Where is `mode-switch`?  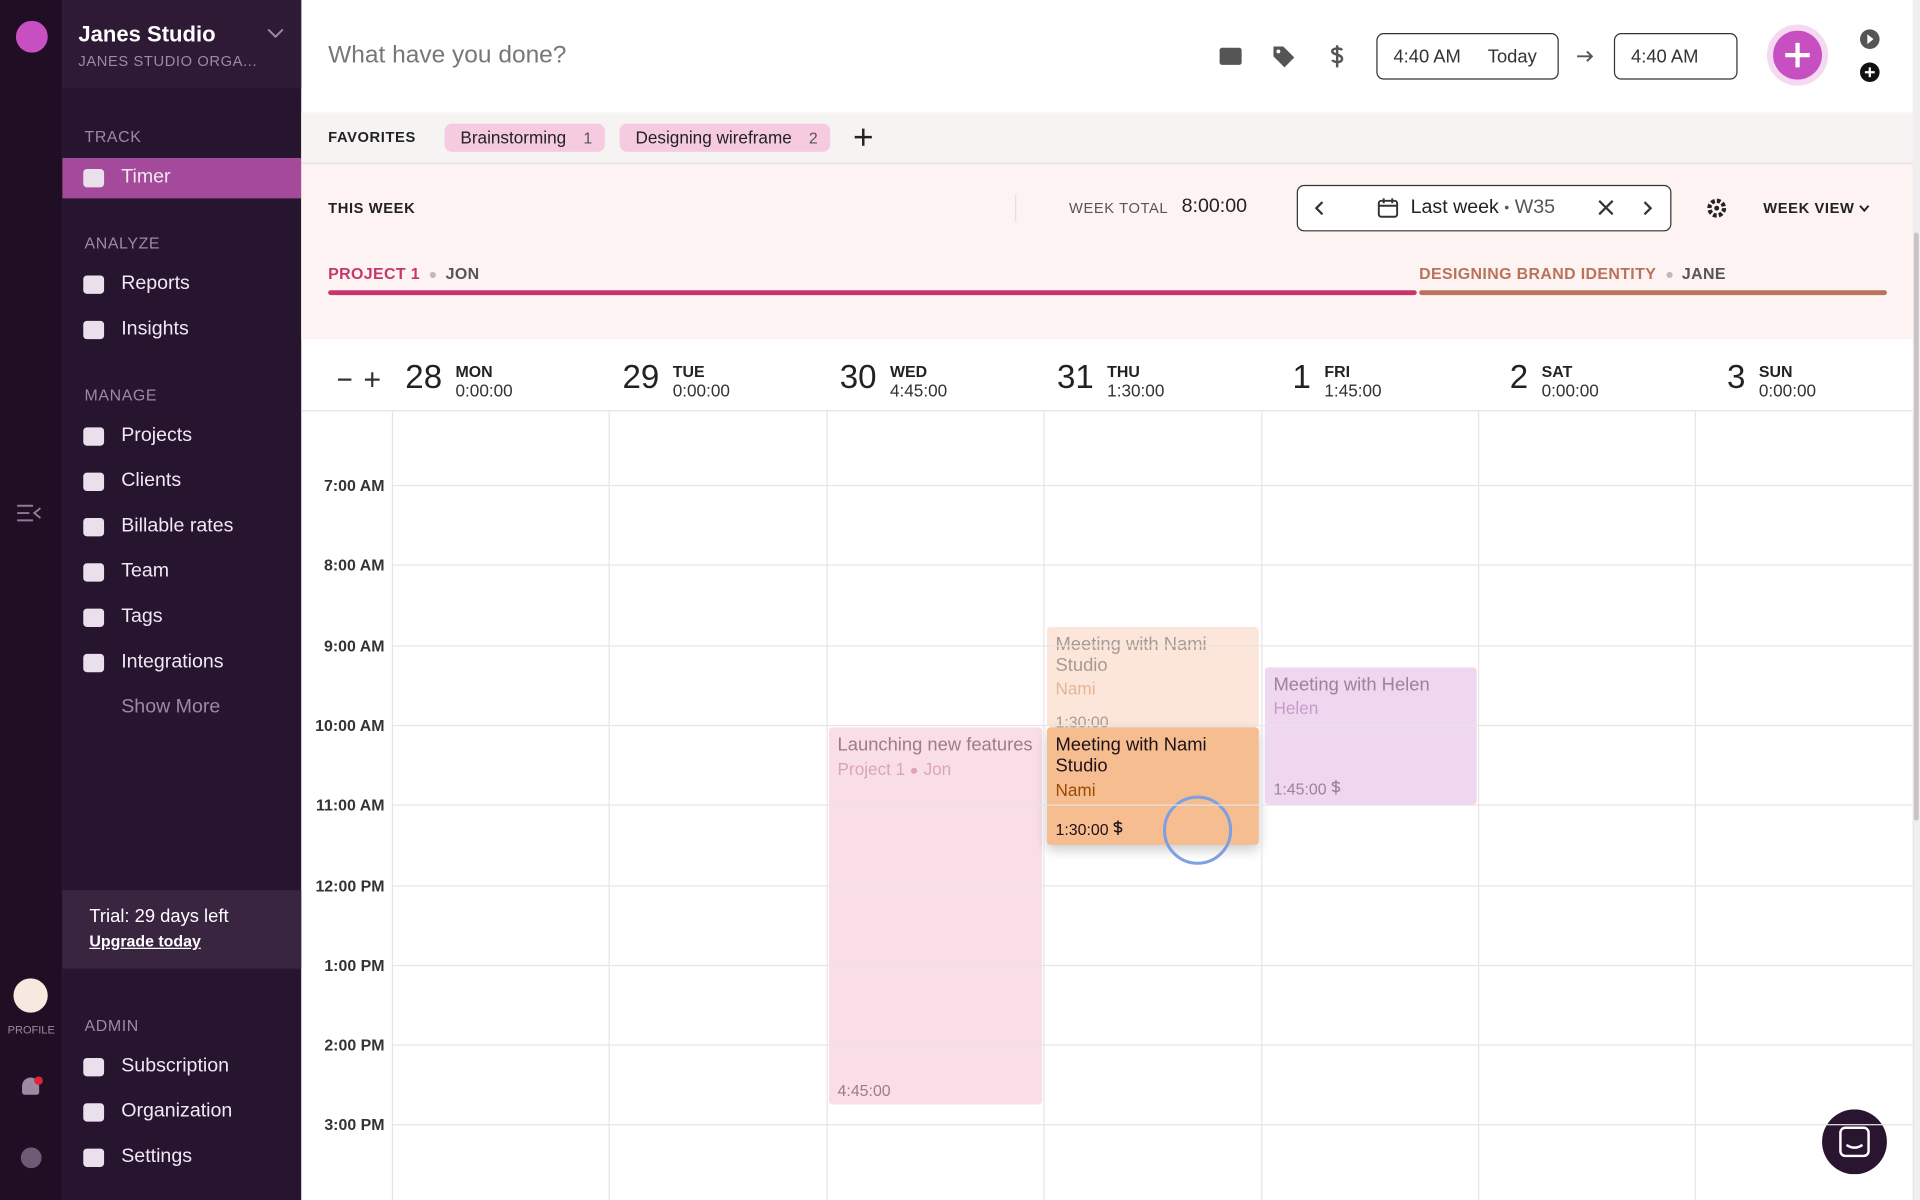
mode-switch is located at coordinates (1870, 55).